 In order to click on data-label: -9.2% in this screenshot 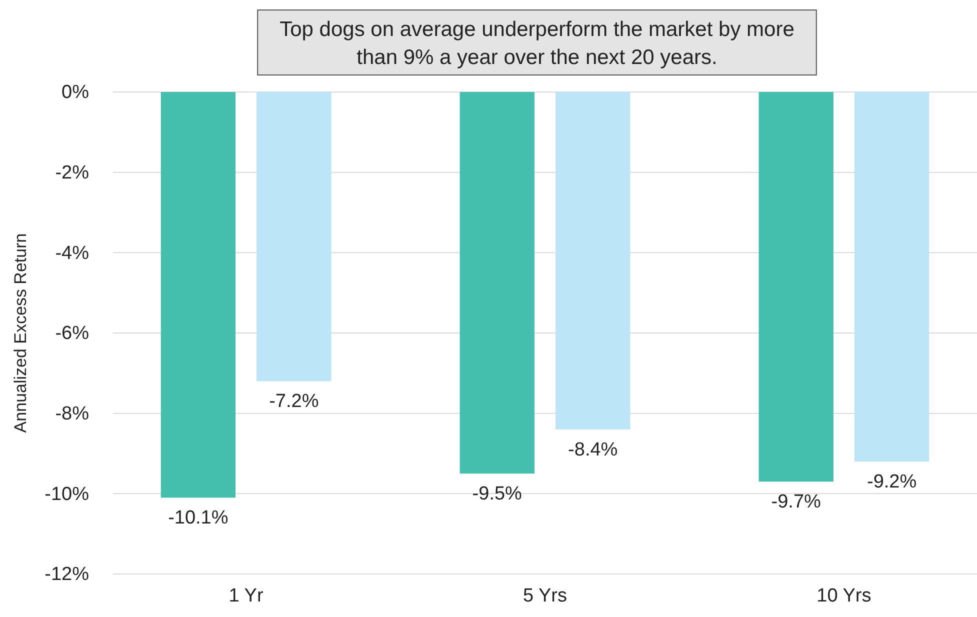, I will do `click(892, 482)`.